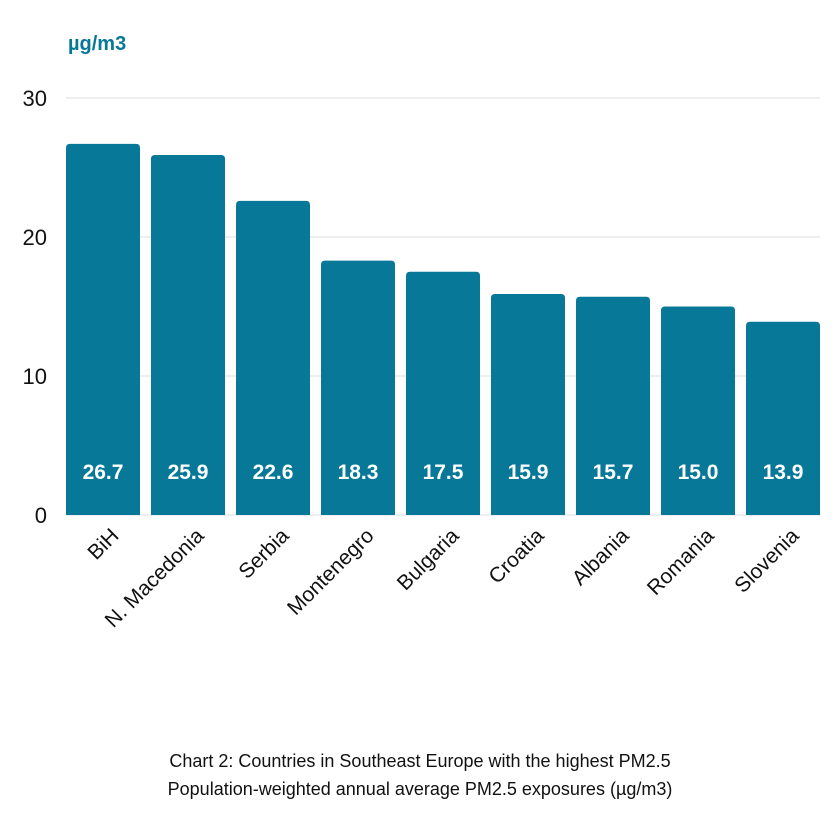 This screenshot has width=840, height=840. I want to click on x-tick-label: Montenegro, so click(331, 572).